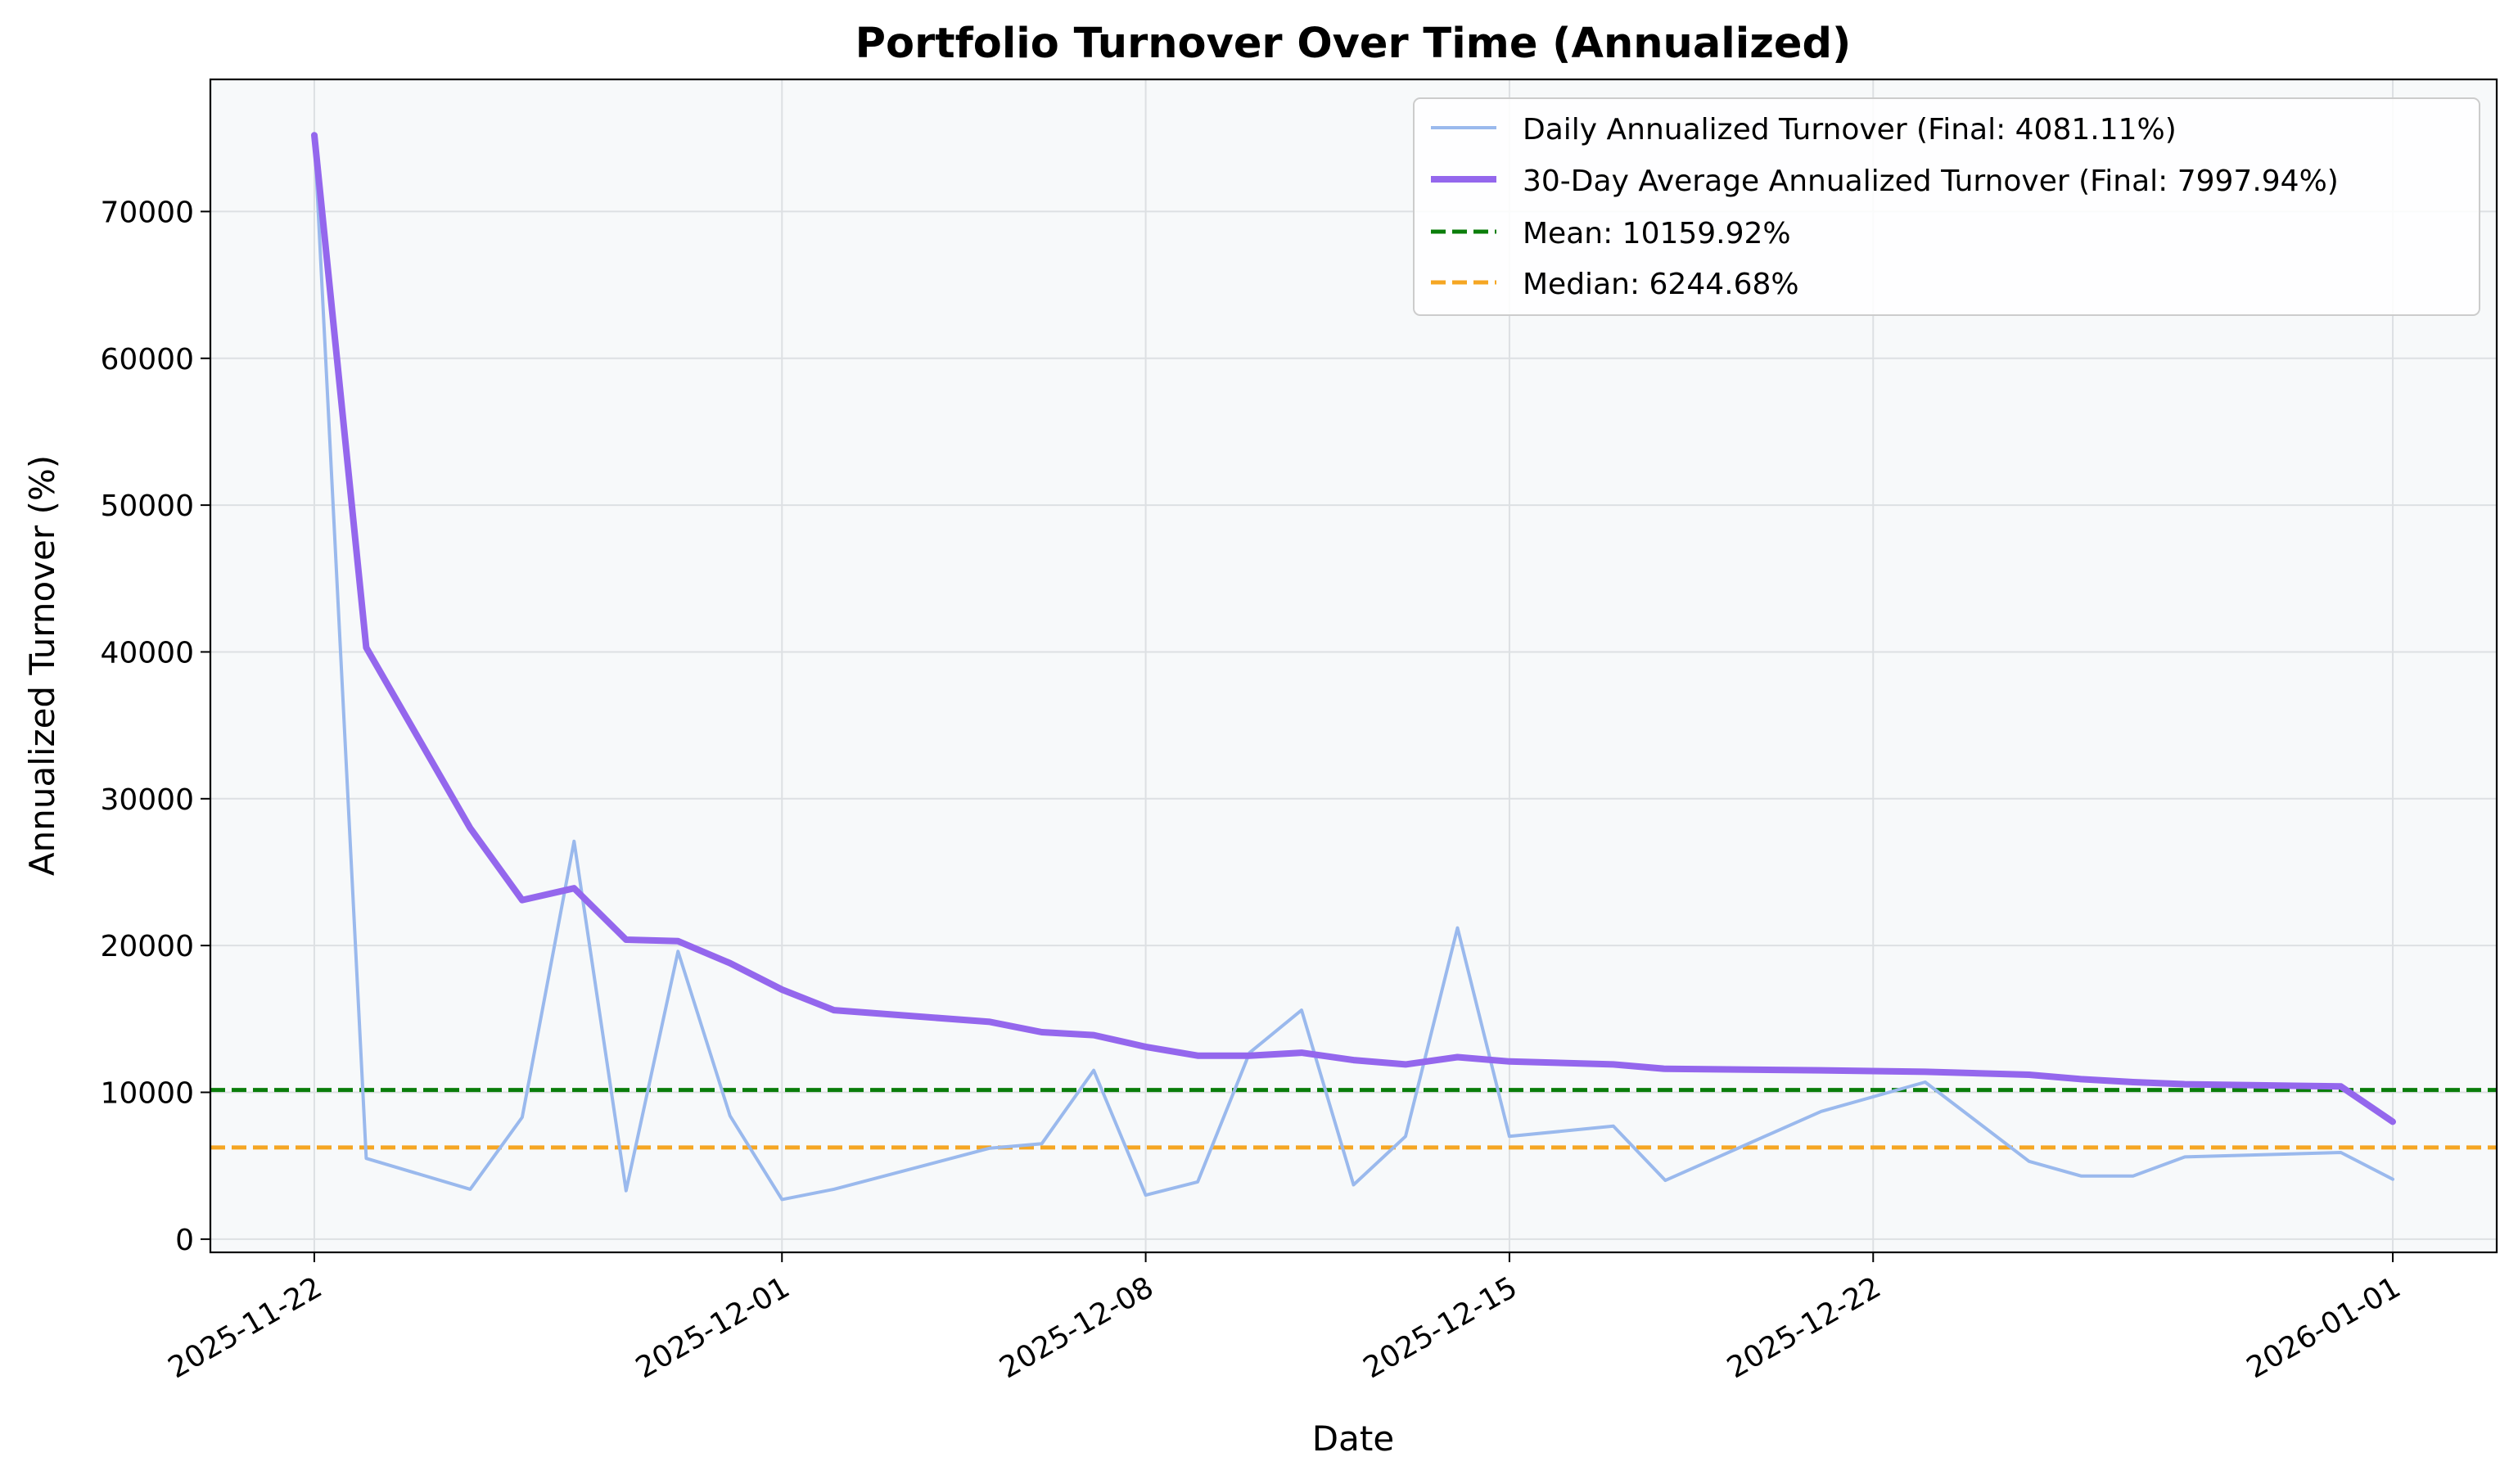  Describe the element at coordinates (42, 665) in the screenshot. I see `y-axis-label: Annualized Turnover (%)` at that location.